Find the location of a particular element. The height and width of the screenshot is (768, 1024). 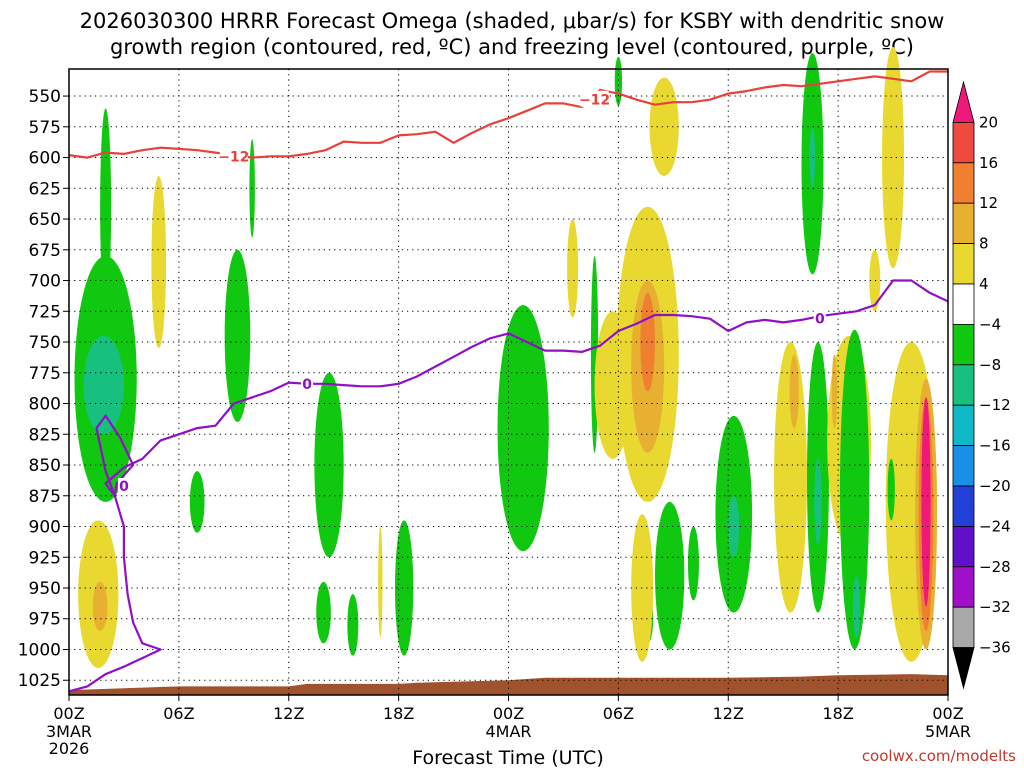

credit-text: coolwx.com/modelts is located at coordinates (939, 756).